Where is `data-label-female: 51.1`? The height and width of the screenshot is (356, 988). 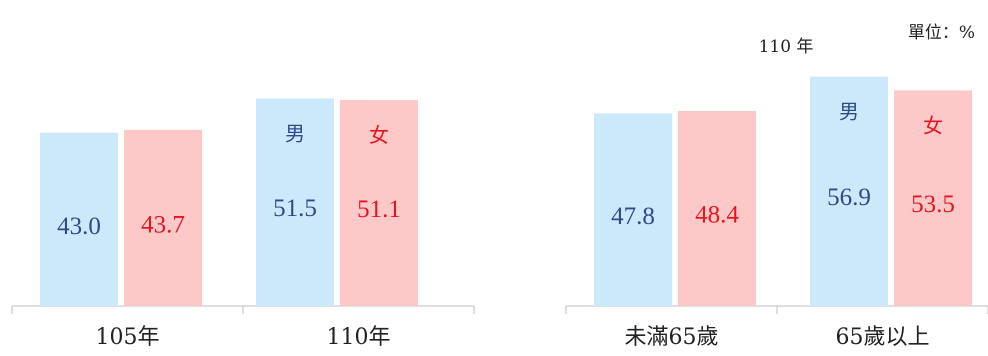 data-label-female: 51.1 is located at coordinates (379, 209).